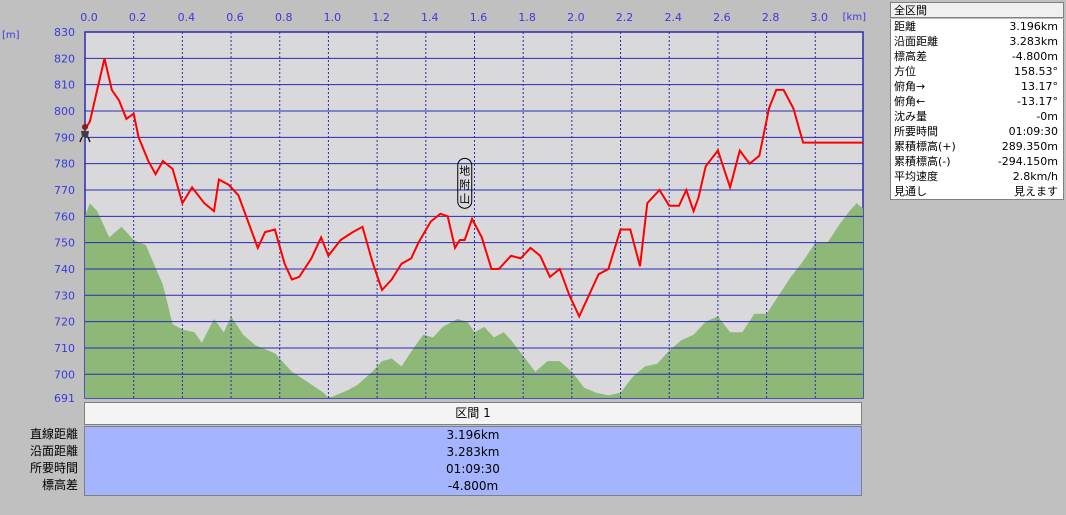 Image resolution: width=1066 pixels, height=515 pixels. Describe the element at coordinates (820, 17) in the screenshot. I see `x-tick-label: 3.0` at that location.